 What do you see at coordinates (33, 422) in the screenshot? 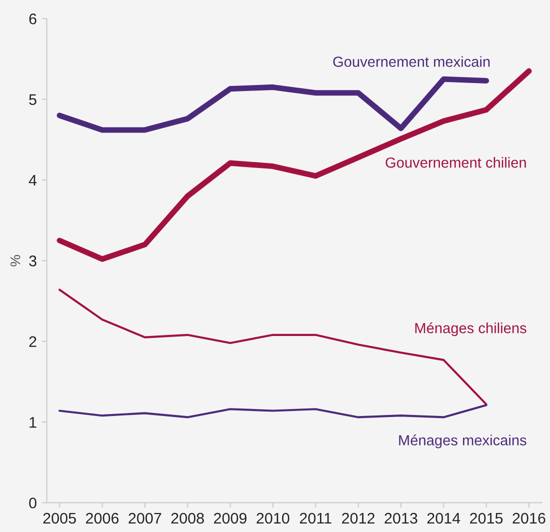
I see `y-tick-label: 1` at bounding box center [33, 422].